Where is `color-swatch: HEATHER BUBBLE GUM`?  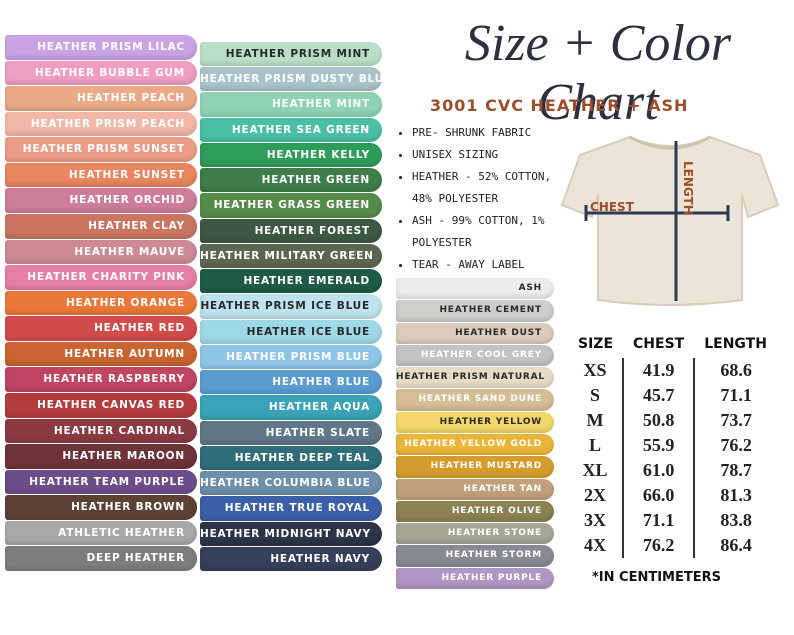 color-swatch: HEATHER BUBBLE GUM is located at coordinates (101, 73).